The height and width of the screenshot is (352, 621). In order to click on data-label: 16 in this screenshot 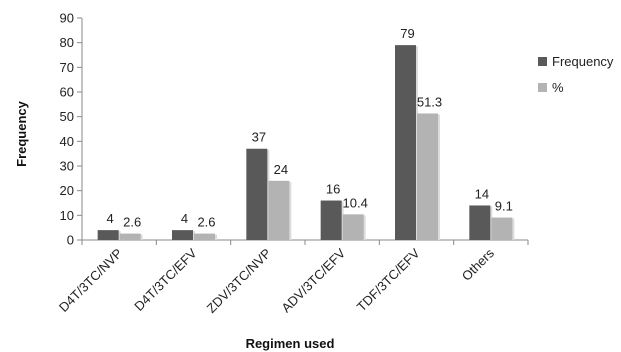, I will do `click(333, 189)`.